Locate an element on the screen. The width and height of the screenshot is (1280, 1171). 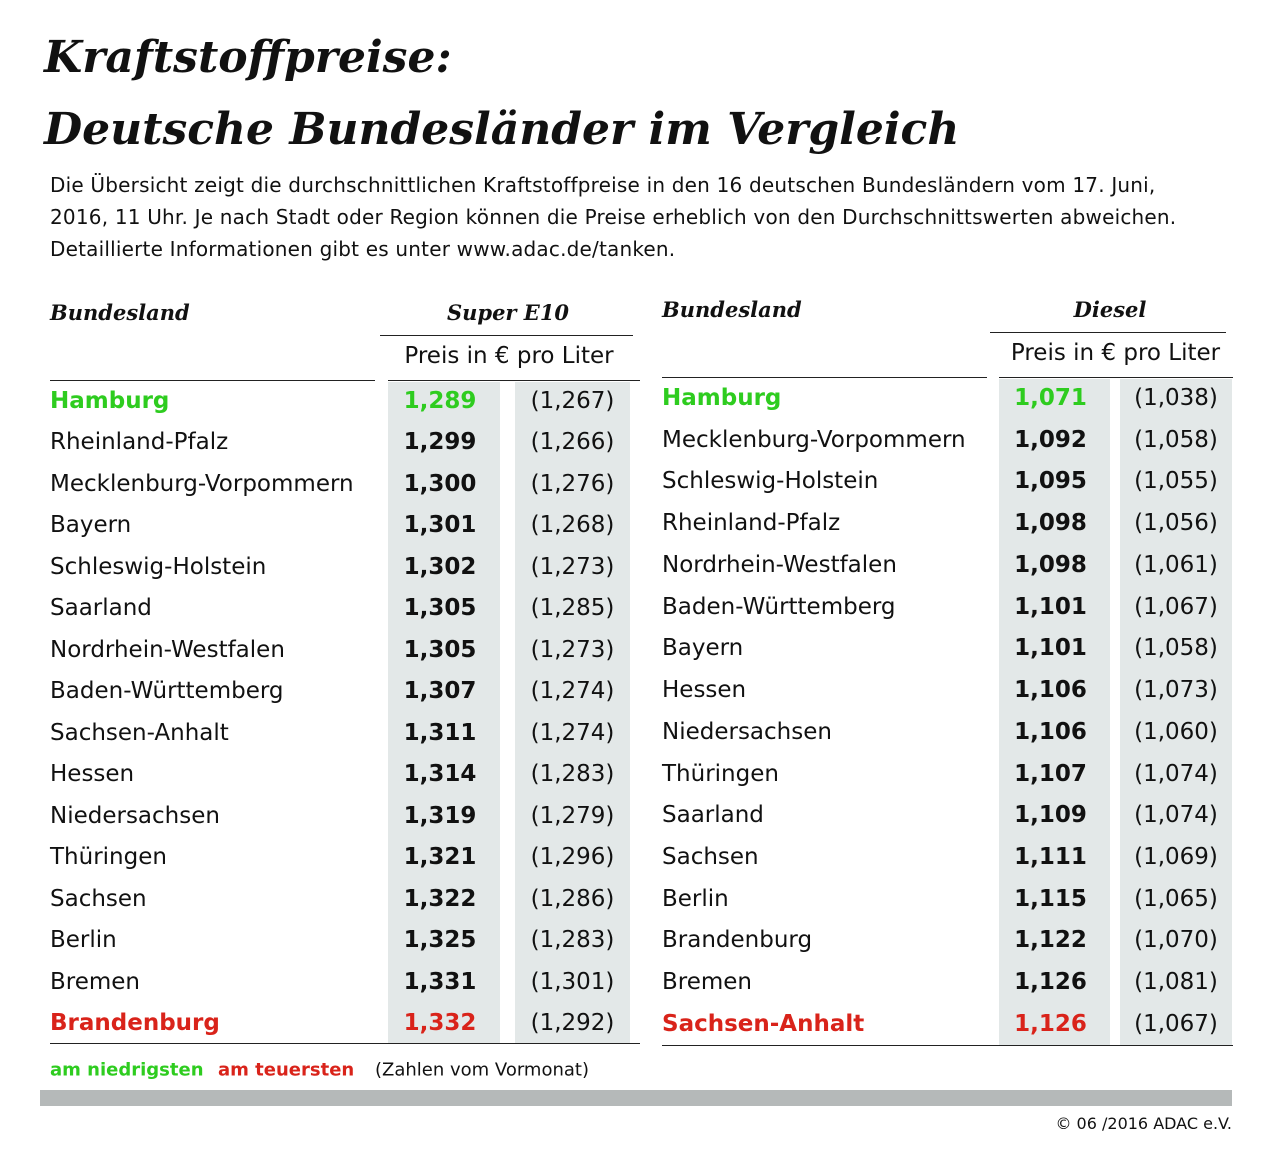
previous-price: (1,065) is located at coordinates (1176, 898).